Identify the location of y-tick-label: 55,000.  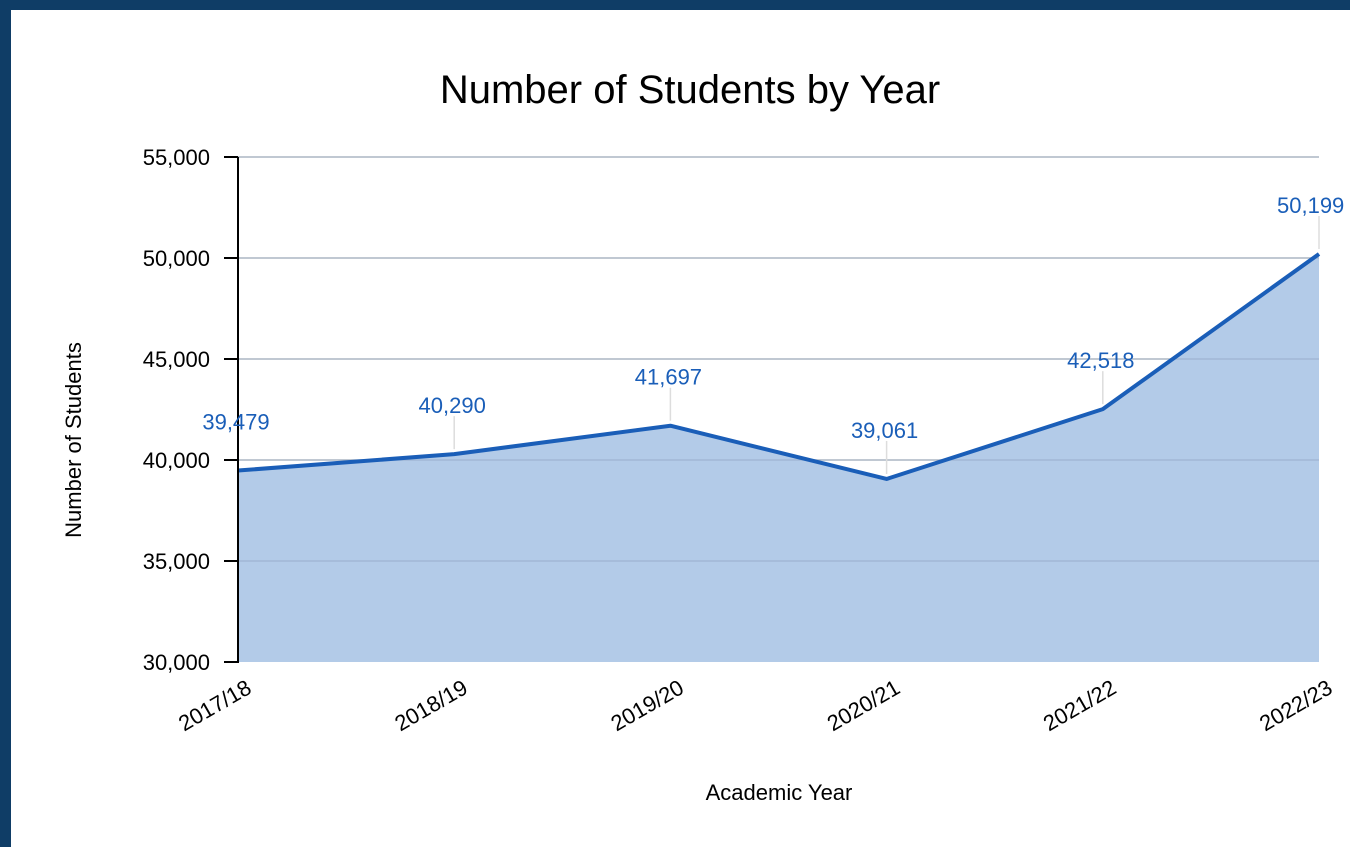
(176, 157).